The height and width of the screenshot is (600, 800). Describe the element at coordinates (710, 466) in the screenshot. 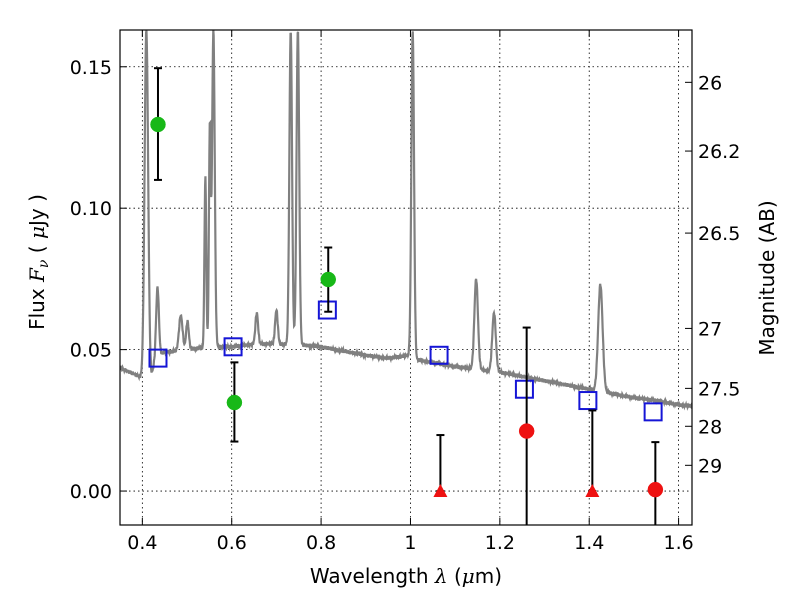

I see `right-tick-label: 29` at that location.